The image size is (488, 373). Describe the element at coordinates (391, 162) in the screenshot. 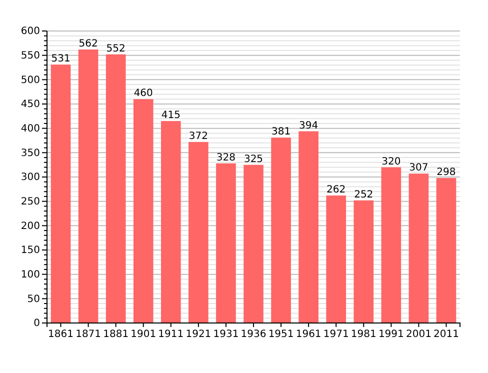

I see `data-label: 320` at that location.